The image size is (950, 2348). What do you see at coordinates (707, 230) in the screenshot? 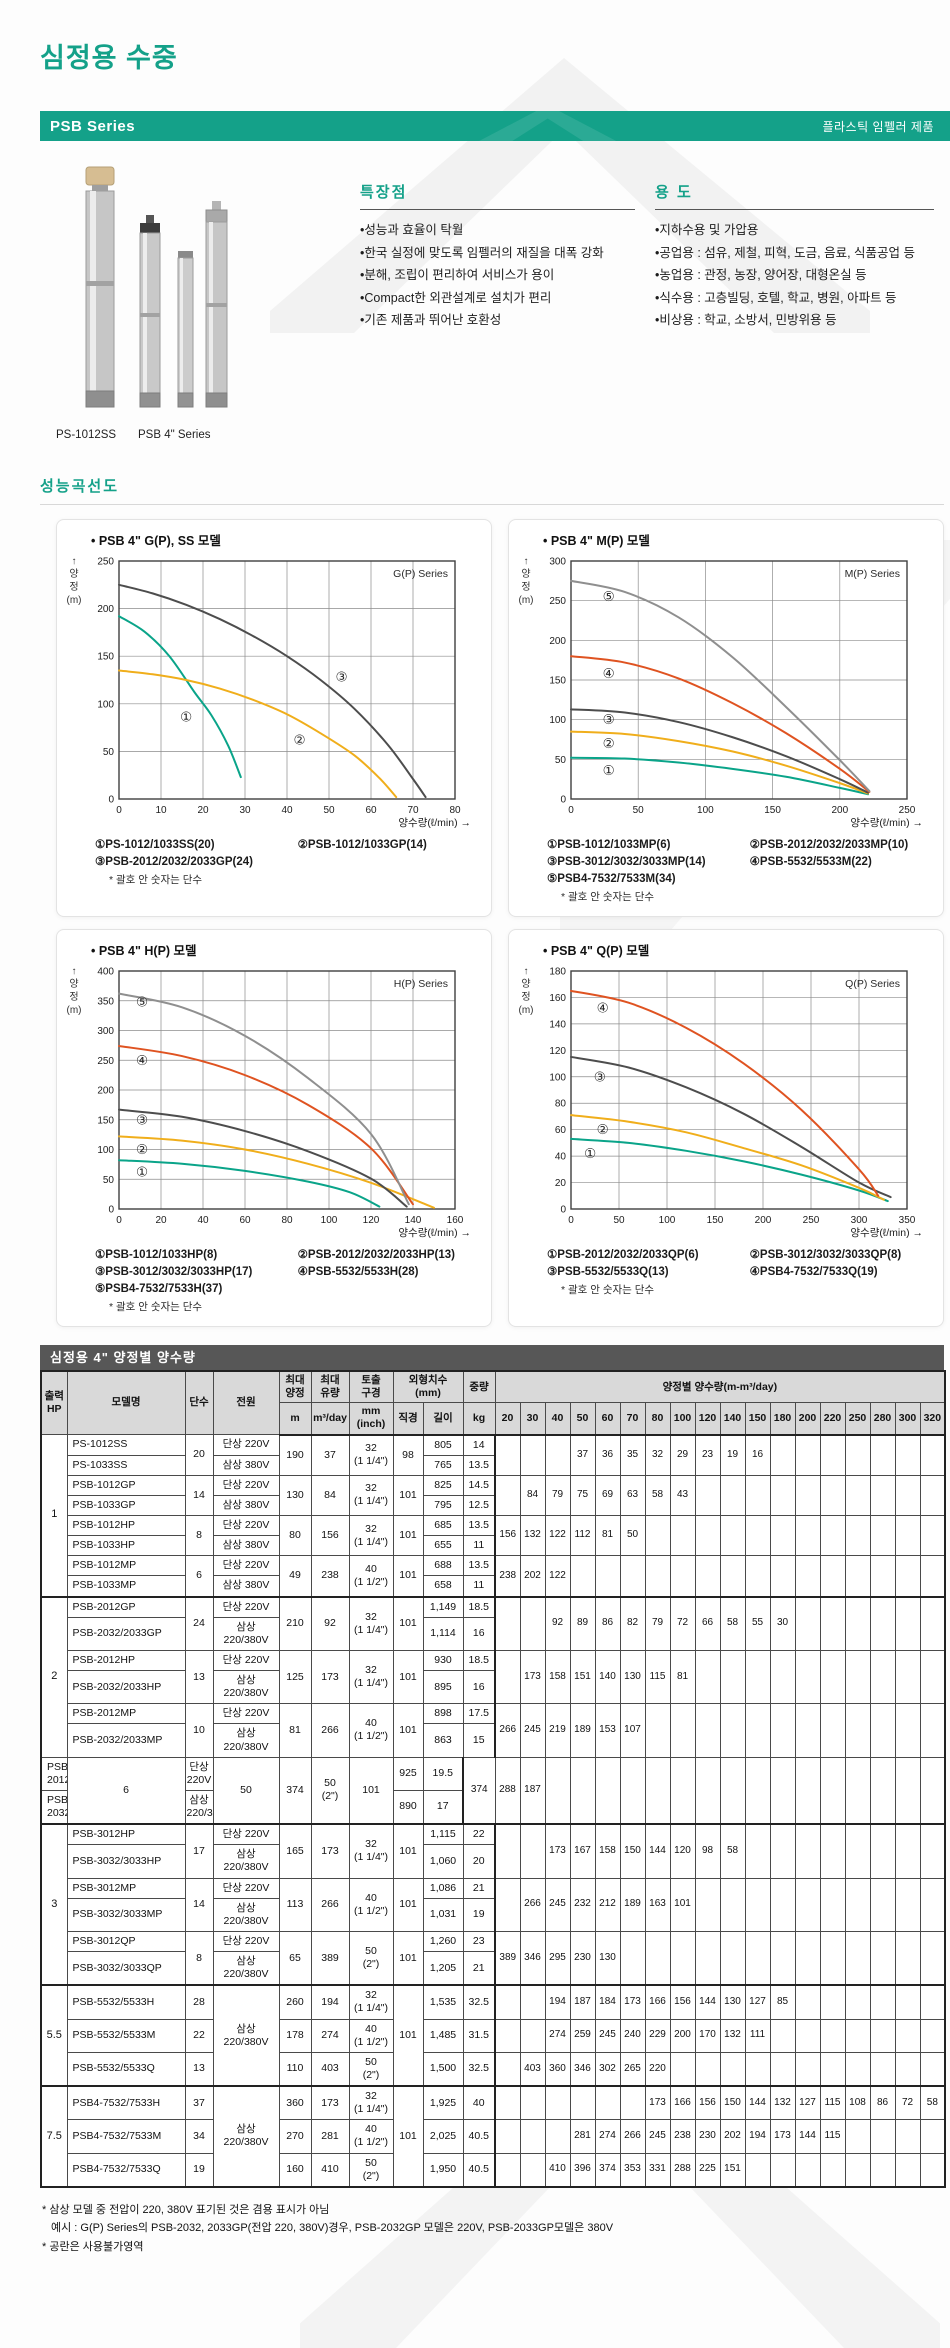
I see `usage-item: •지하수용 및 가압용` at bounding box center [707, 230].